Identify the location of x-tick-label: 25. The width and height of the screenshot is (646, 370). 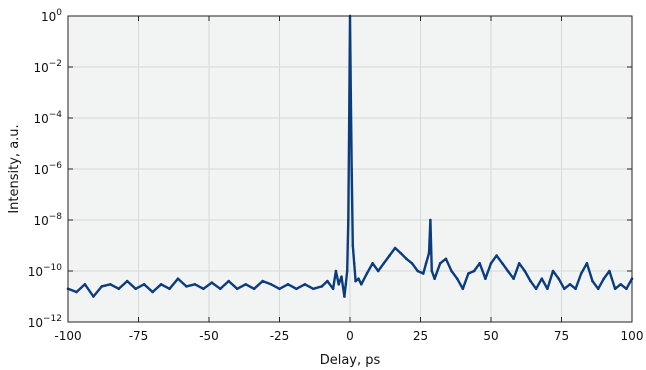
(420, 336).